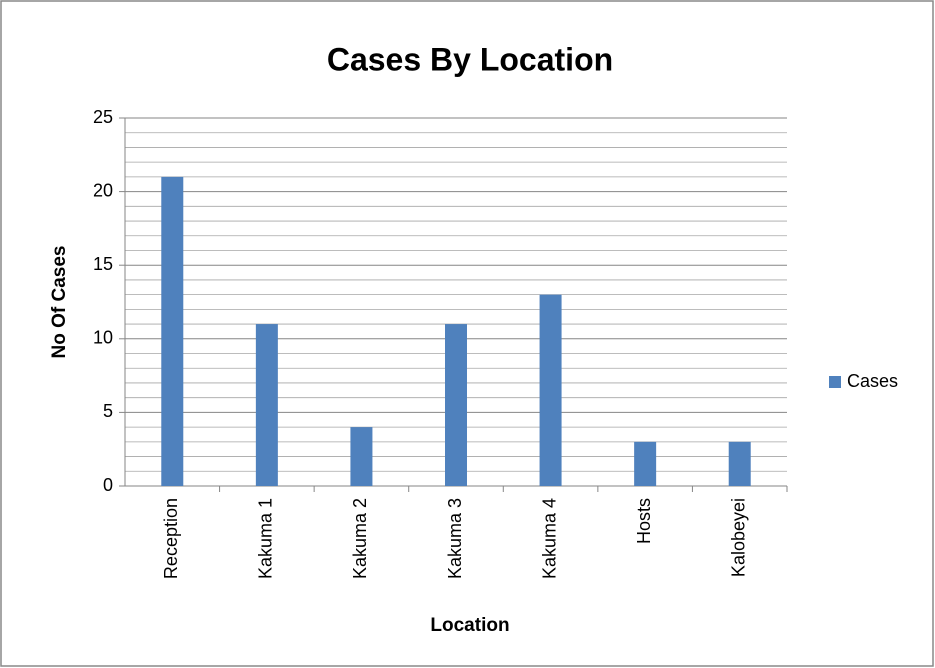 The width and height of the screenshot is (935, 668). I want to click on x-tick-label: Kalobeyei, so click(738, 537).